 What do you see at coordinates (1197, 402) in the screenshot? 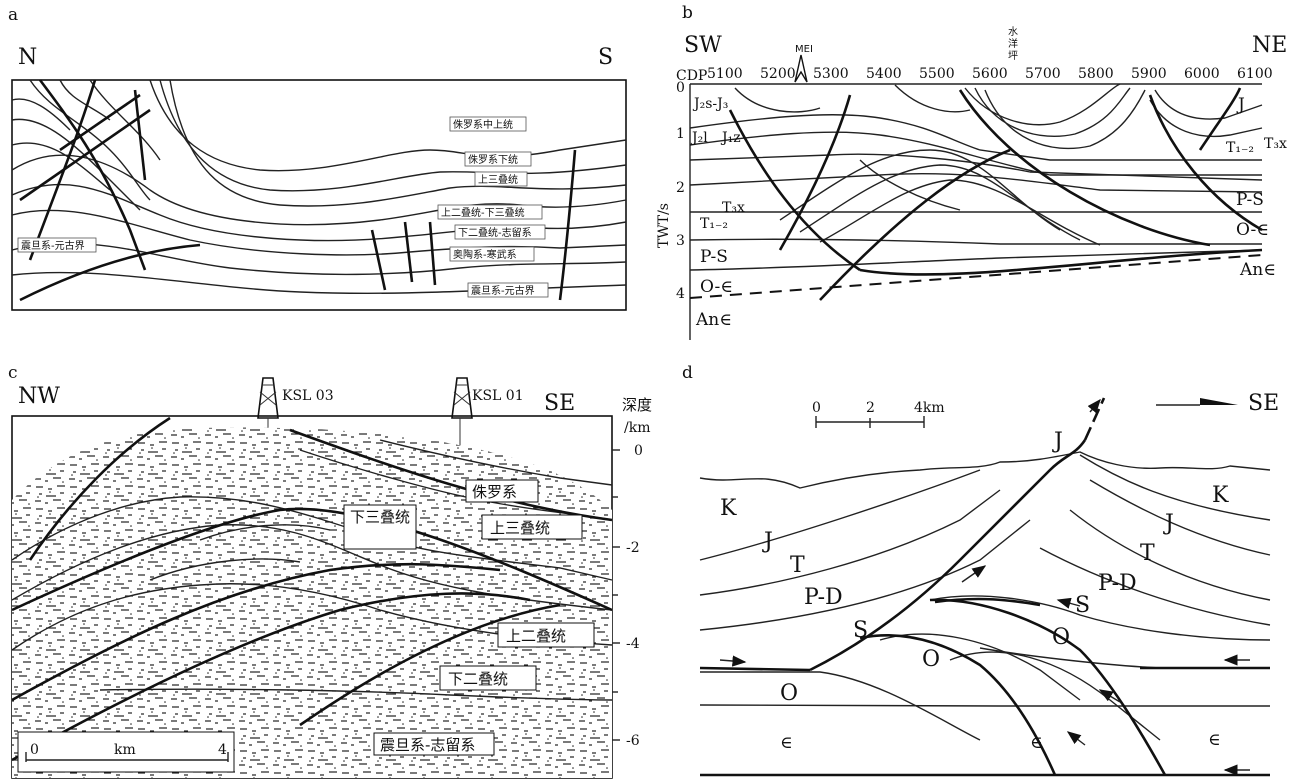
I see `direction-arrow-icon` at bounding box center [1197, 402].